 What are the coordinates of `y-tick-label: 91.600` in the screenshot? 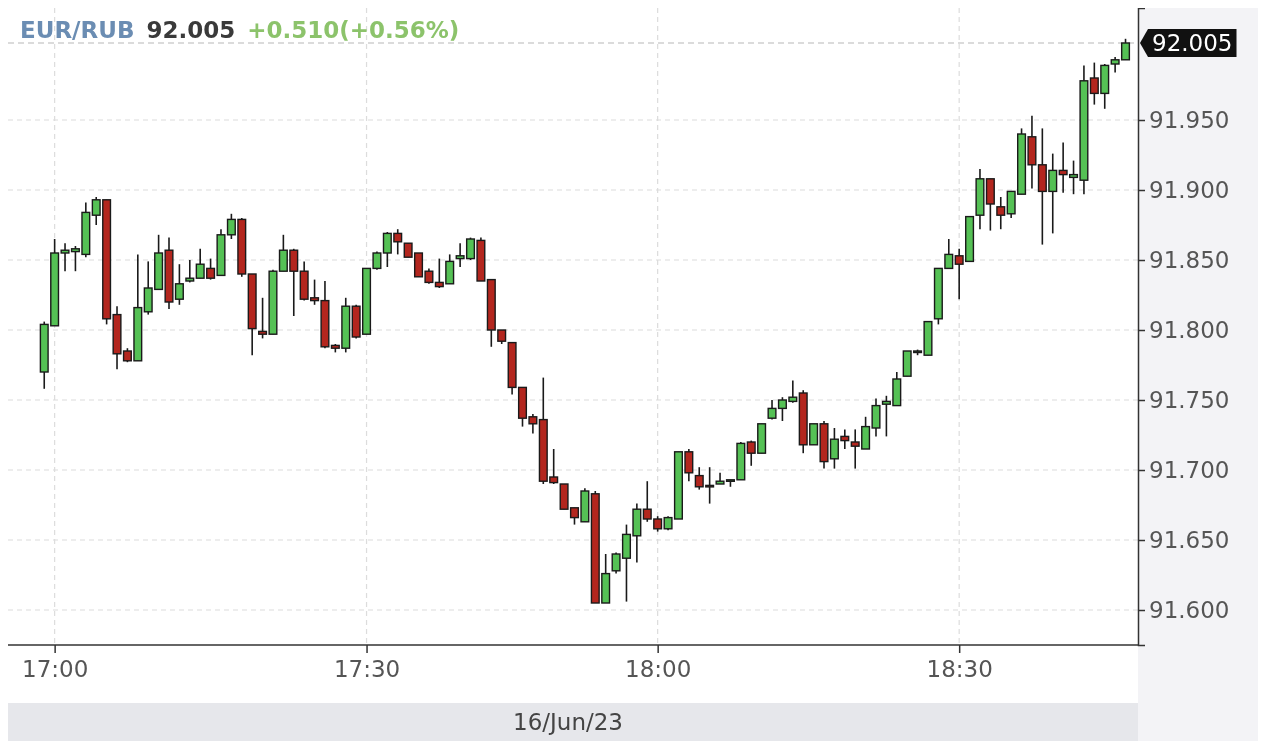 It's located at (1189, 609).